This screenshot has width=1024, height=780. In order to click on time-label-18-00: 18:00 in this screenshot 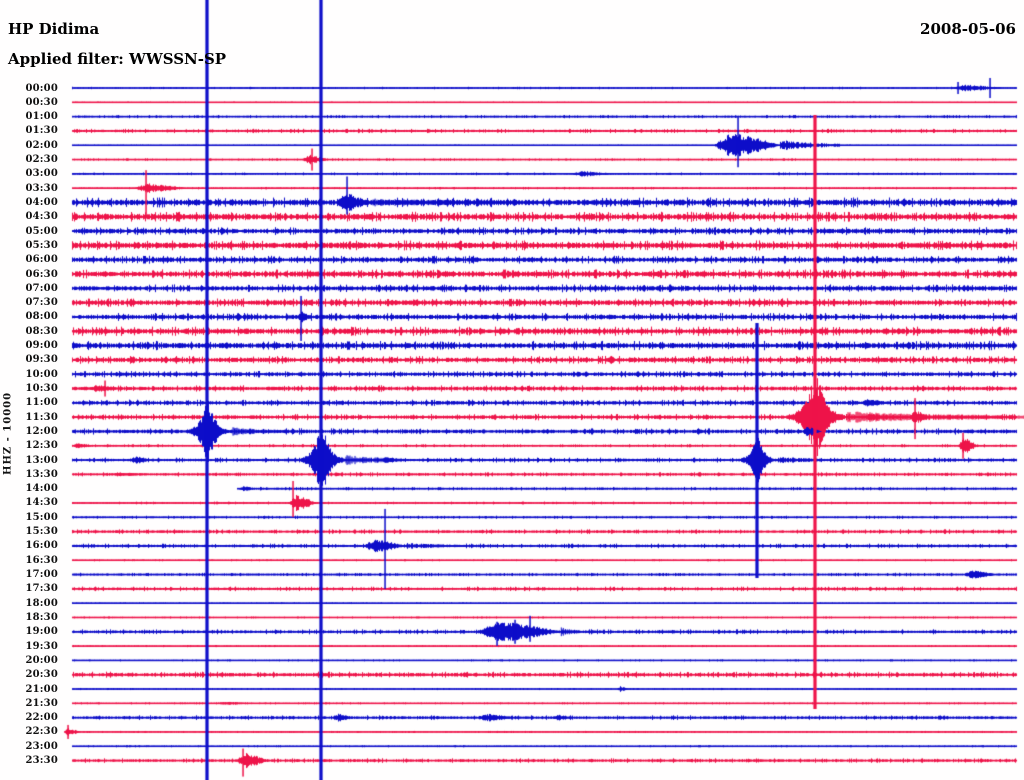, I will do `click(41, 603)`.